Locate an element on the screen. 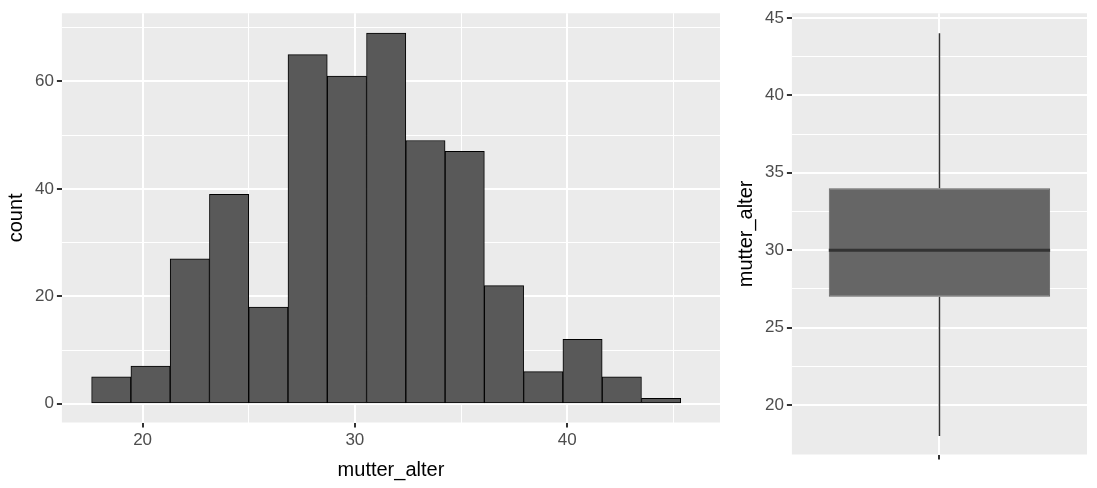 The image size is (1097, 488). x-tick-label: 20 is located at coordinates (143, 440).